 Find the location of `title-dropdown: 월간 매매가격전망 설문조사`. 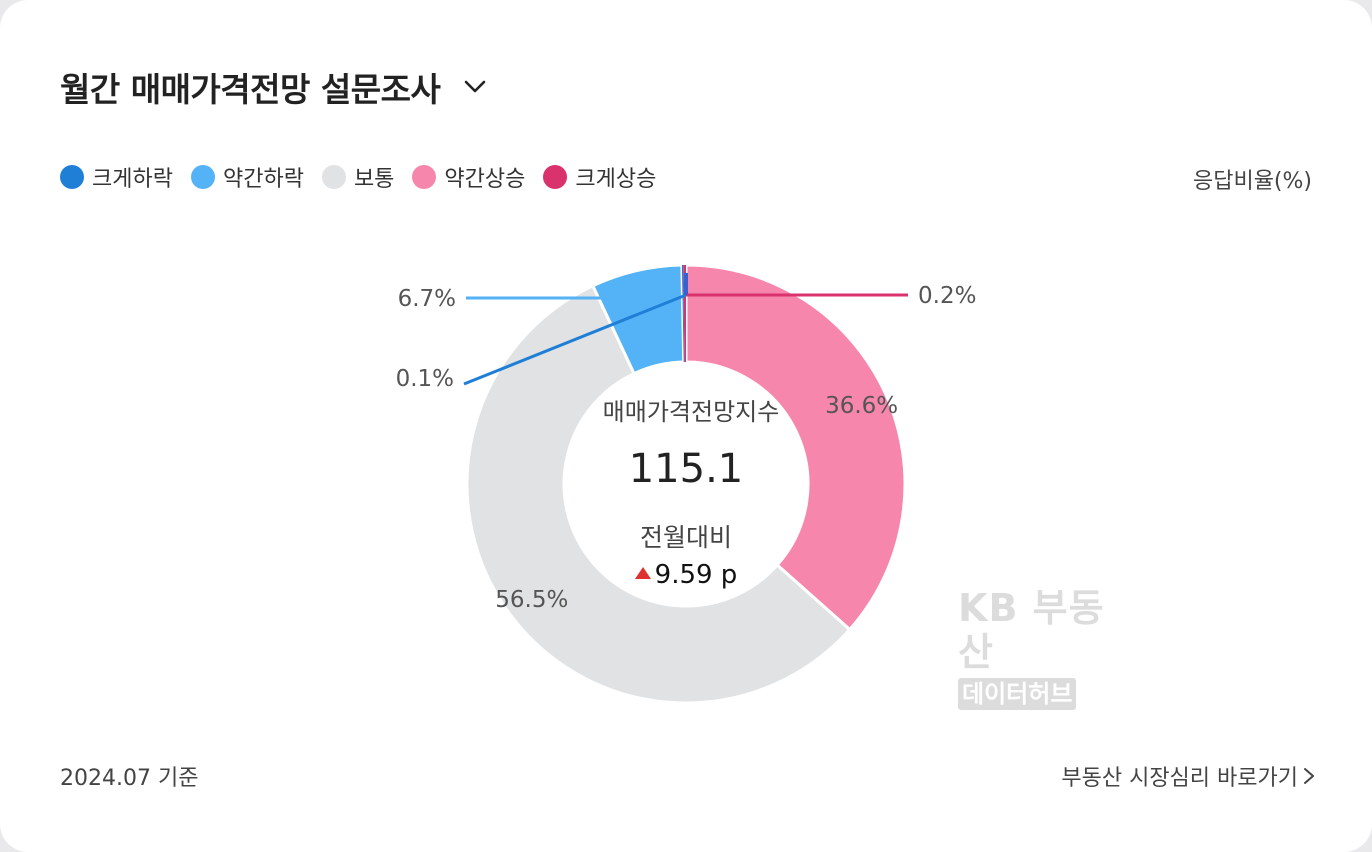

title-dropdown: 월간 매매가격전망 설문조사 is located at coordinates (274, 87).